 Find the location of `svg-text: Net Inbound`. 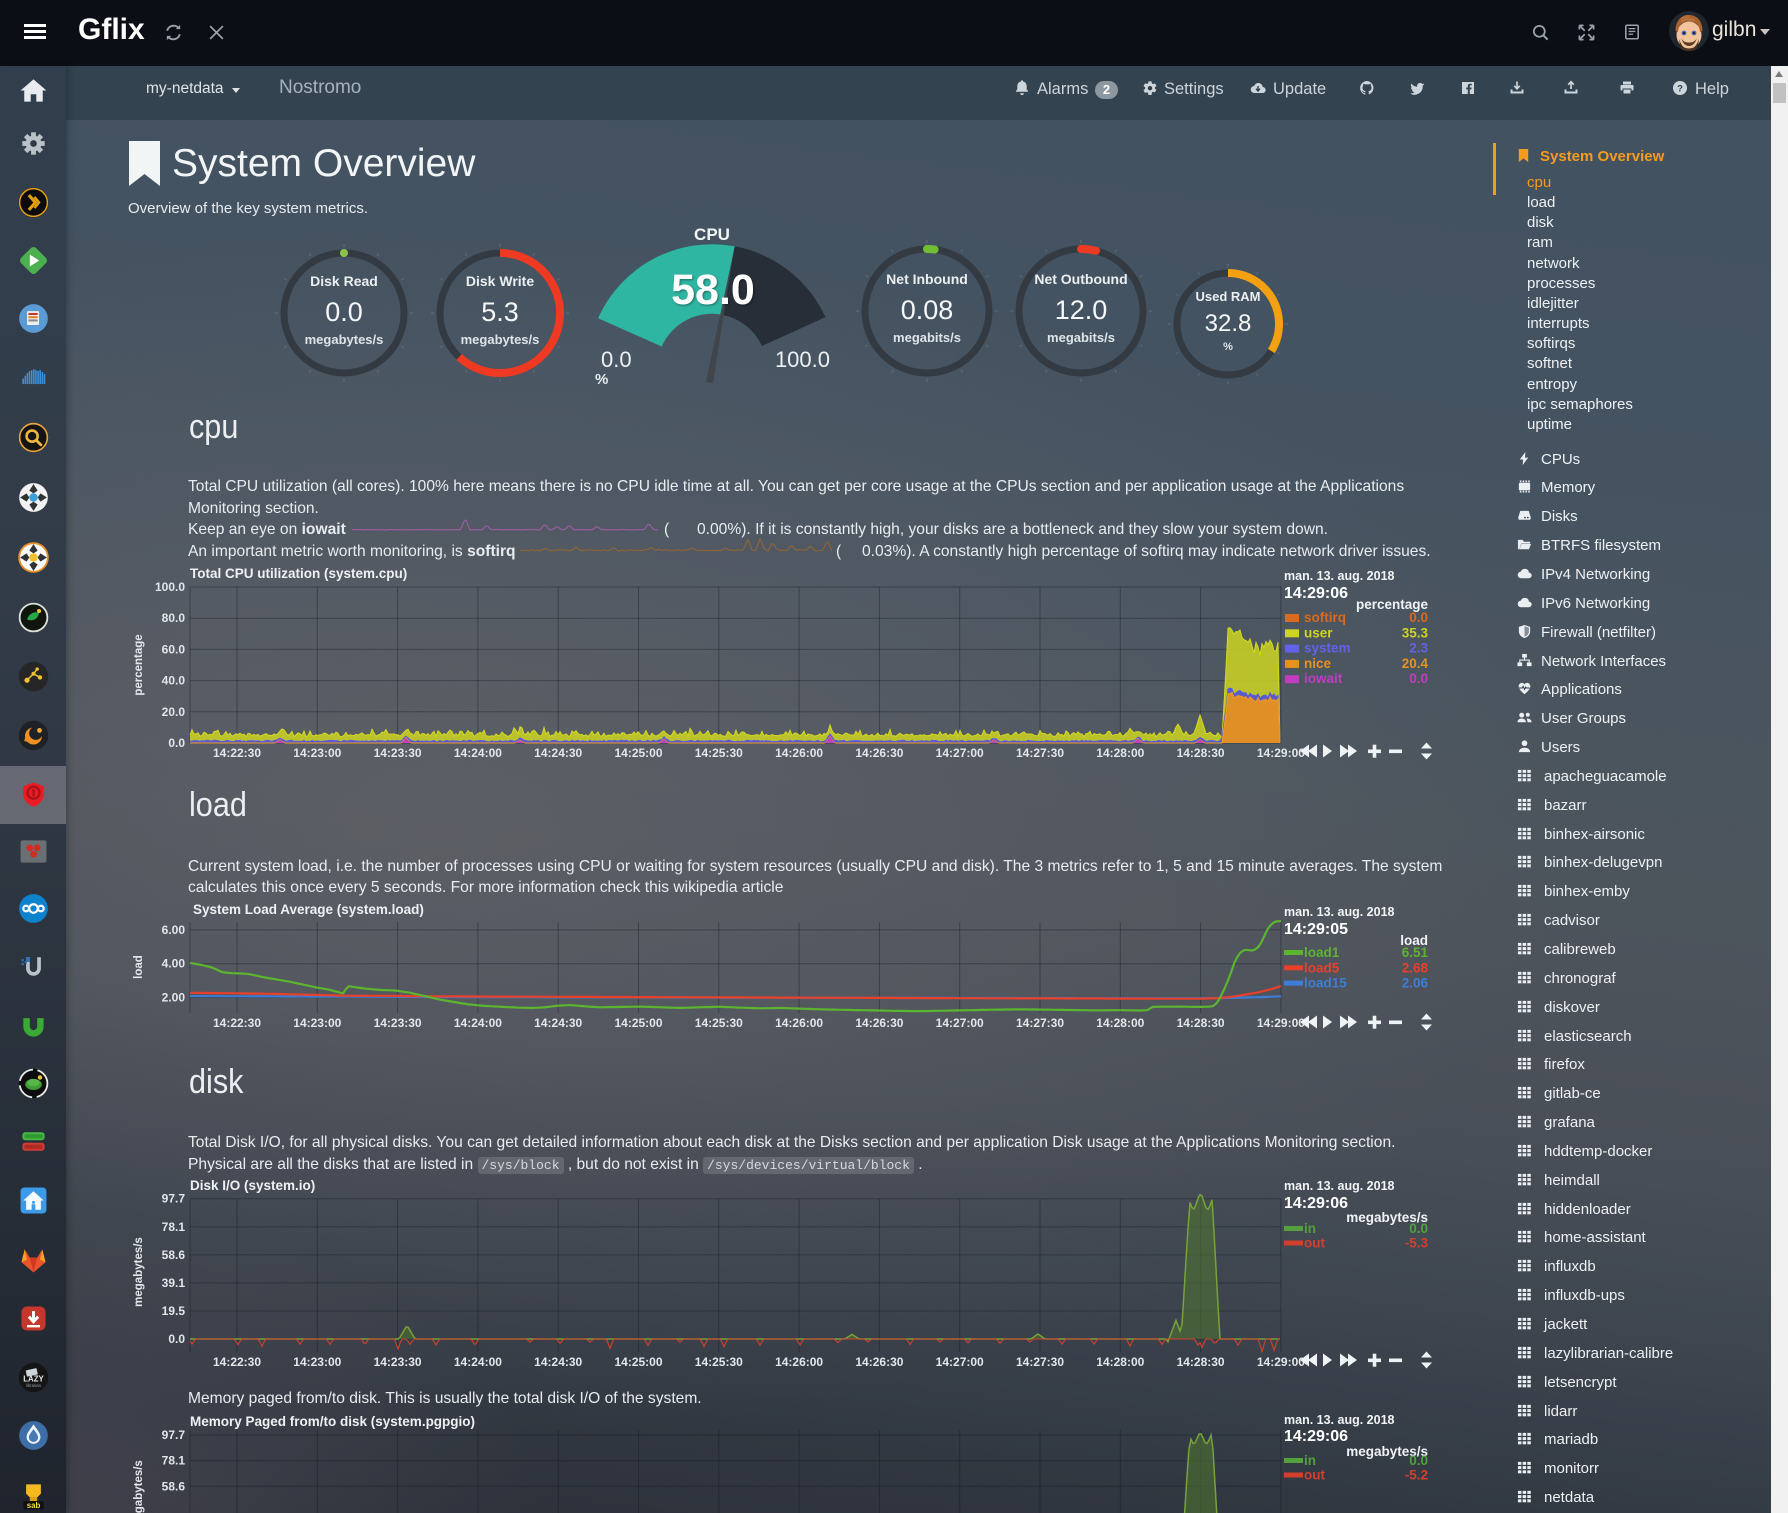

svg-text: Net Inbound is located at coordinates (927, 279).